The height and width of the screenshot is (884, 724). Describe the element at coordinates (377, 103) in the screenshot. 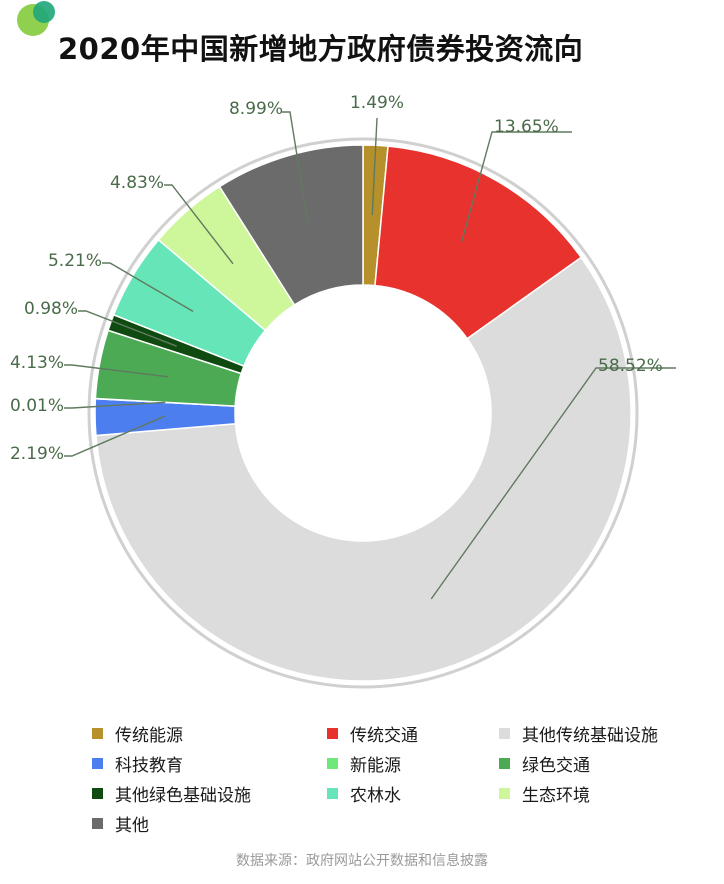

I see `data-label-1: 1.49%` at that location.